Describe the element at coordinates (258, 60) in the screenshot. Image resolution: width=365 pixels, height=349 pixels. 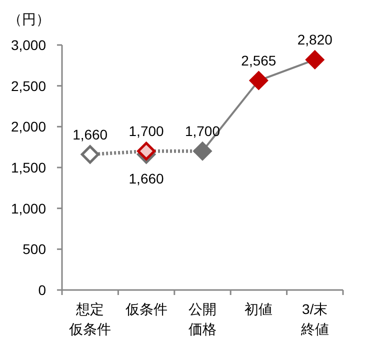
I see `data-label: 2,565` at that location.